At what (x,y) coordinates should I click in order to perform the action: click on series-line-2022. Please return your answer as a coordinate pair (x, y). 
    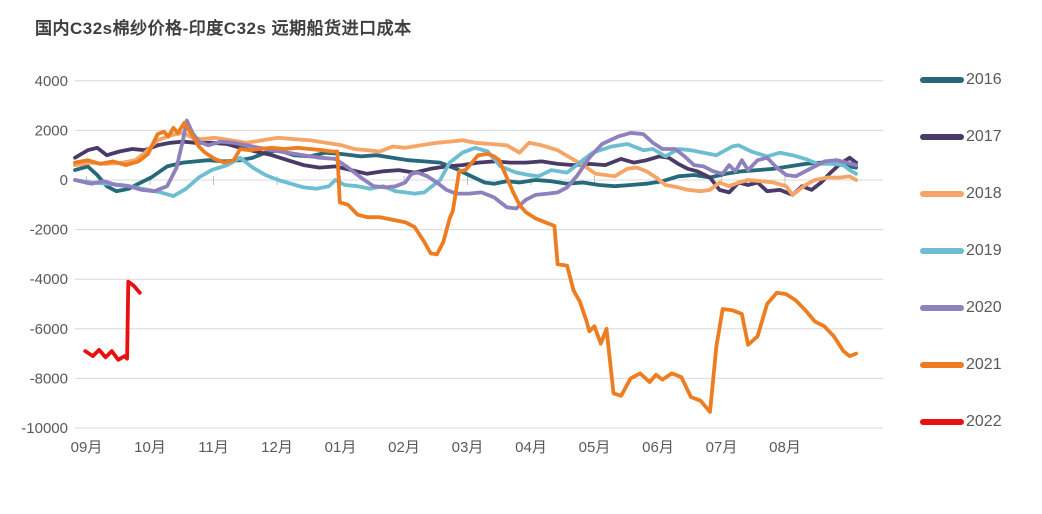
    Looking at the image, I should click on (112, 320).